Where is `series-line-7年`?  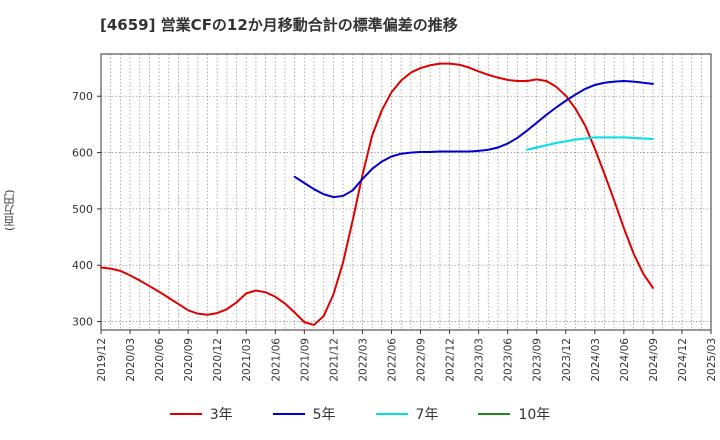 series-line-7年 is located at coordinates (590, 143).